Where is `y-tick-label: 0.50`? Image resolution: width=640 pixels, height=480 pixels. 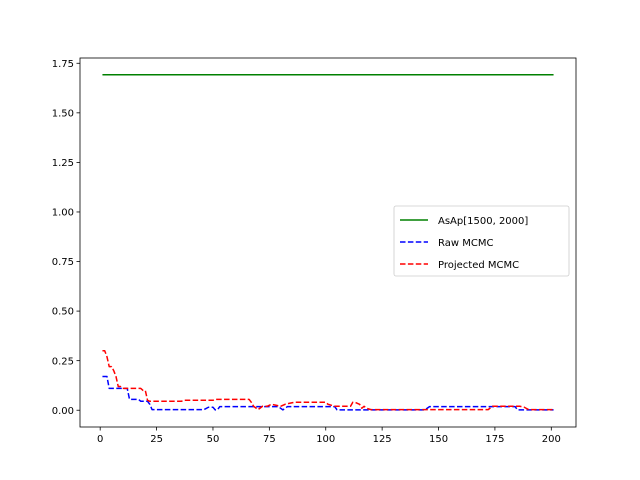 y-tick-label: 0.50 is located at coordinates (63, 312).